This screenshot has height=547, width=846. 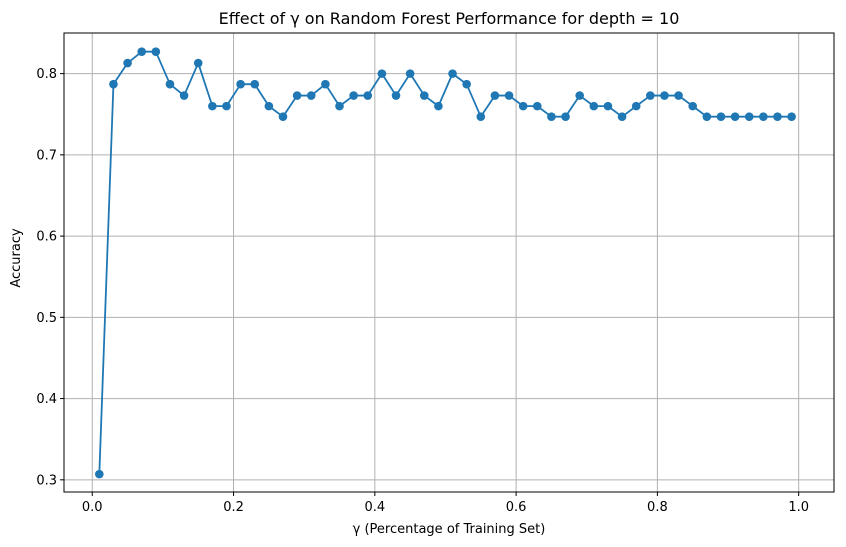 I want to click on y-tick-label: 0.4, so click(x=46, y=399).